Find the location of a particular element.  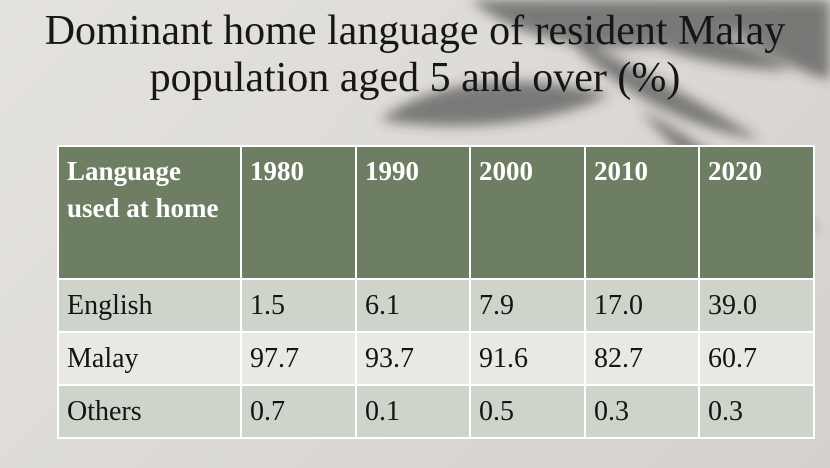

table-cell: 0.7 is located at coordinates (298, 411).